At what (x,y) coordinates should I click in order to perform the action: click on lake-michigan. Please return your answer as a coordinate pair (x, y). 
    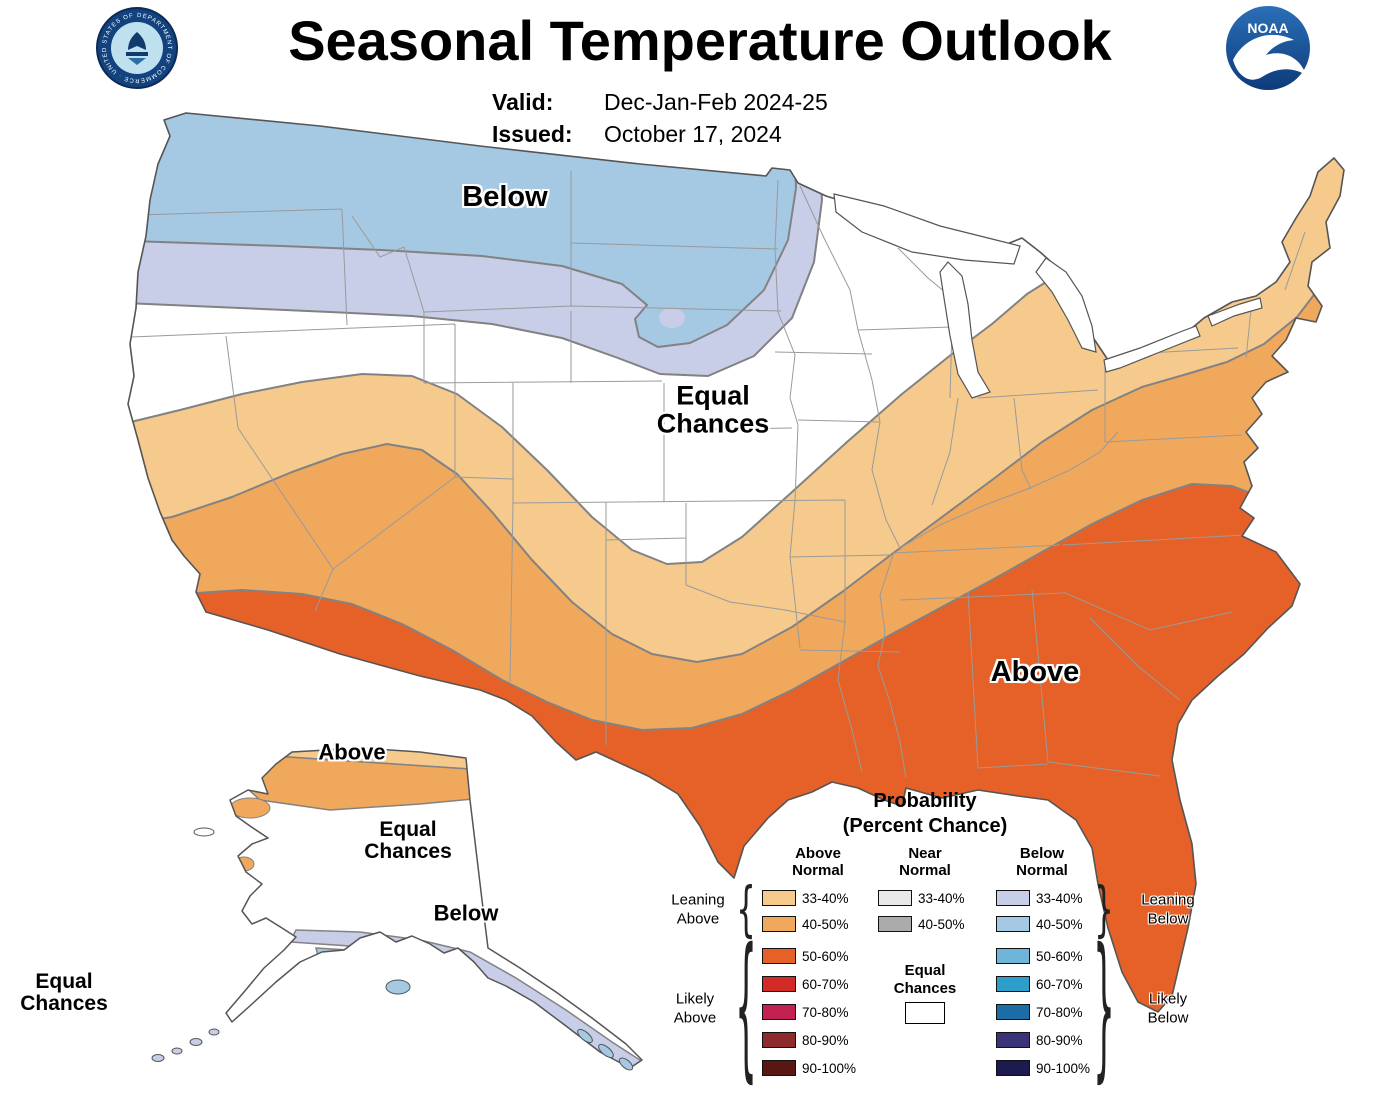
    Looking at the image, I should click on (965, 330).